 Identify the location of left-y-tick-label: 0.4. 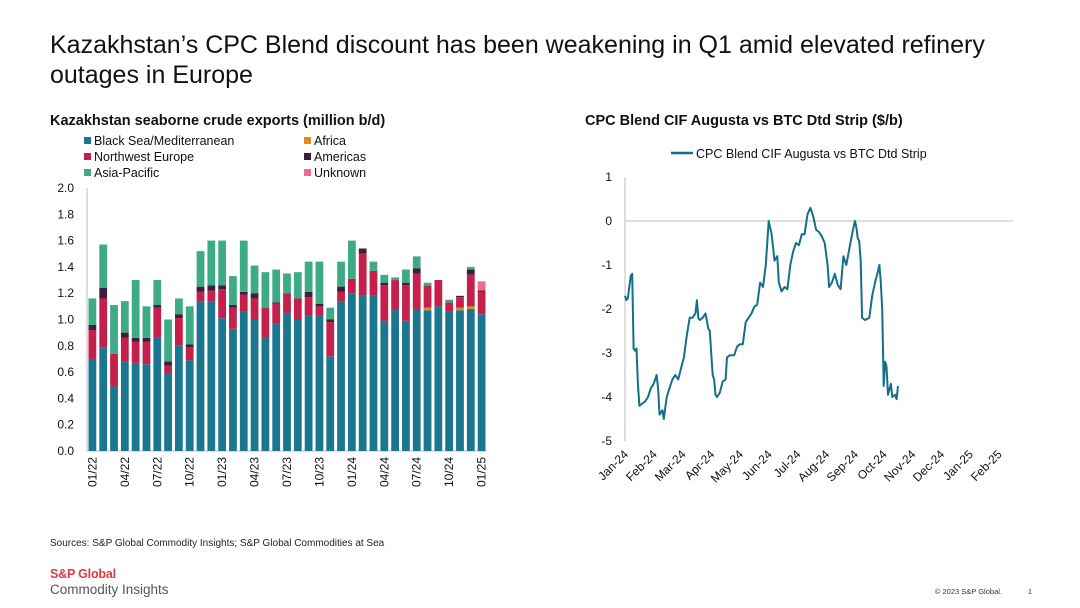
(65, 398).